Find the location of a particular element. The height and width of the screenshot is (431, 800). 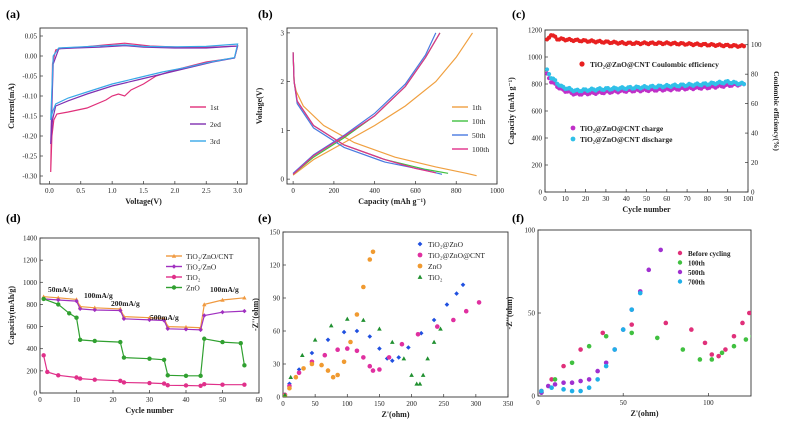

y-tick-label: 0.05 is located at coordinates (31, 37).